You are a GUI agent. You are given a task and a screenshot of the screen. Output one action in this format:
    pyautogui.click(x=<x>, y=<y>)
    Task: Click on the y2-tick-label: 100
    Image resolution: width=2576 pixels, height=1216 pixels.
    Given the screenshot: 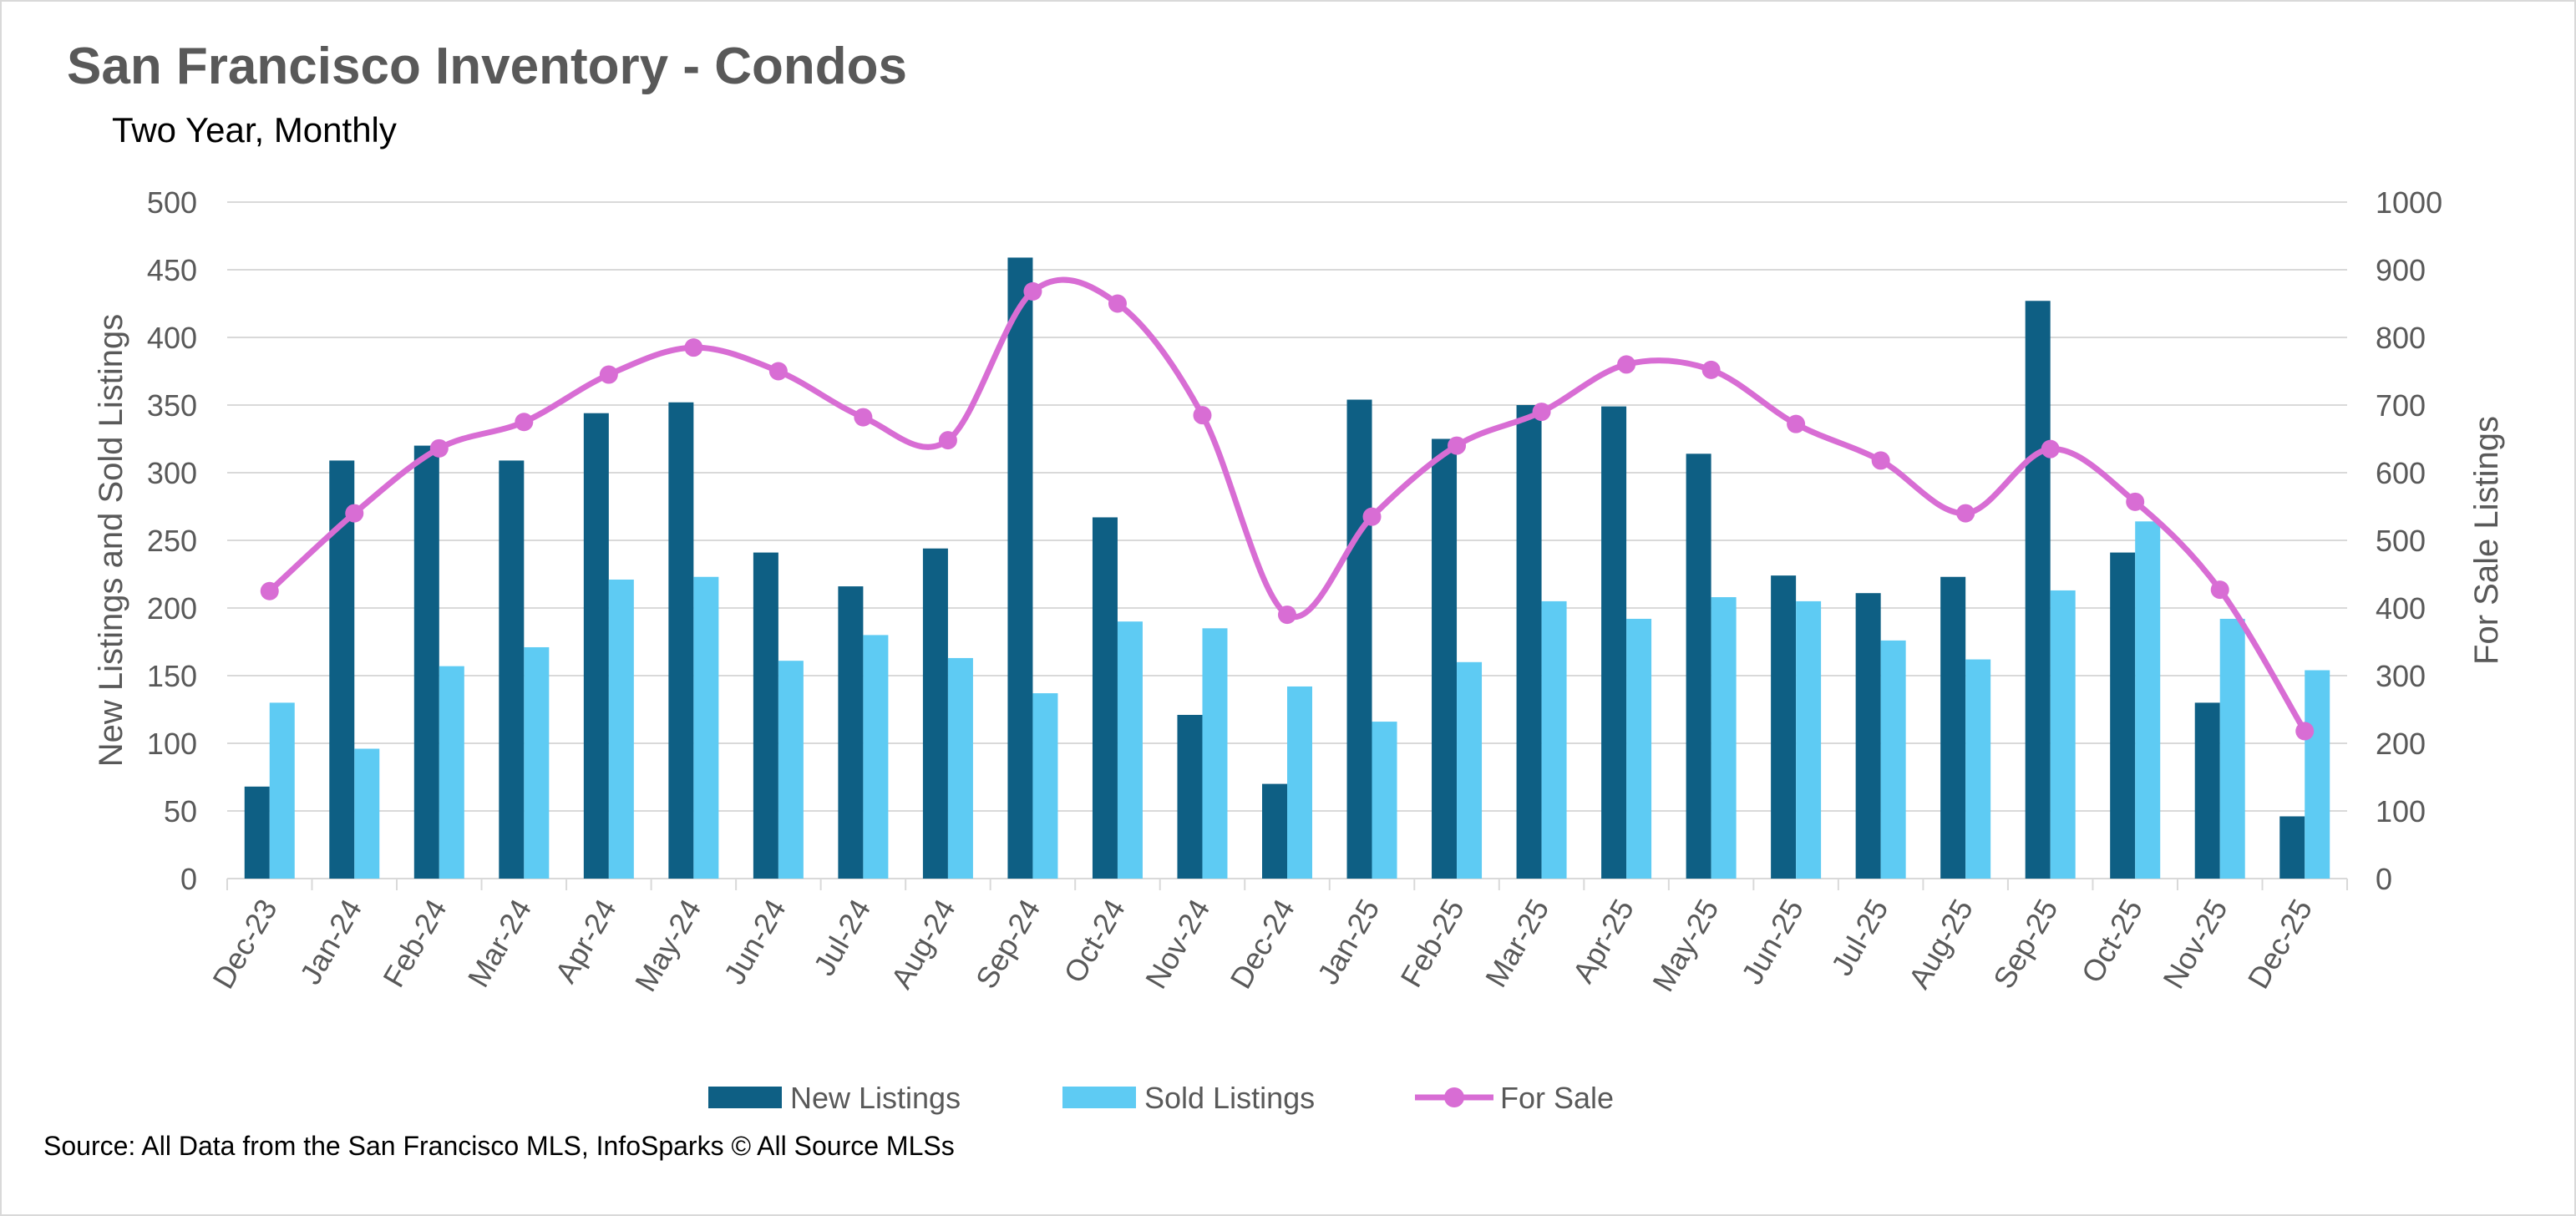 What is the action you would take?
    pyautogui.click(x=2401, y=811)
    